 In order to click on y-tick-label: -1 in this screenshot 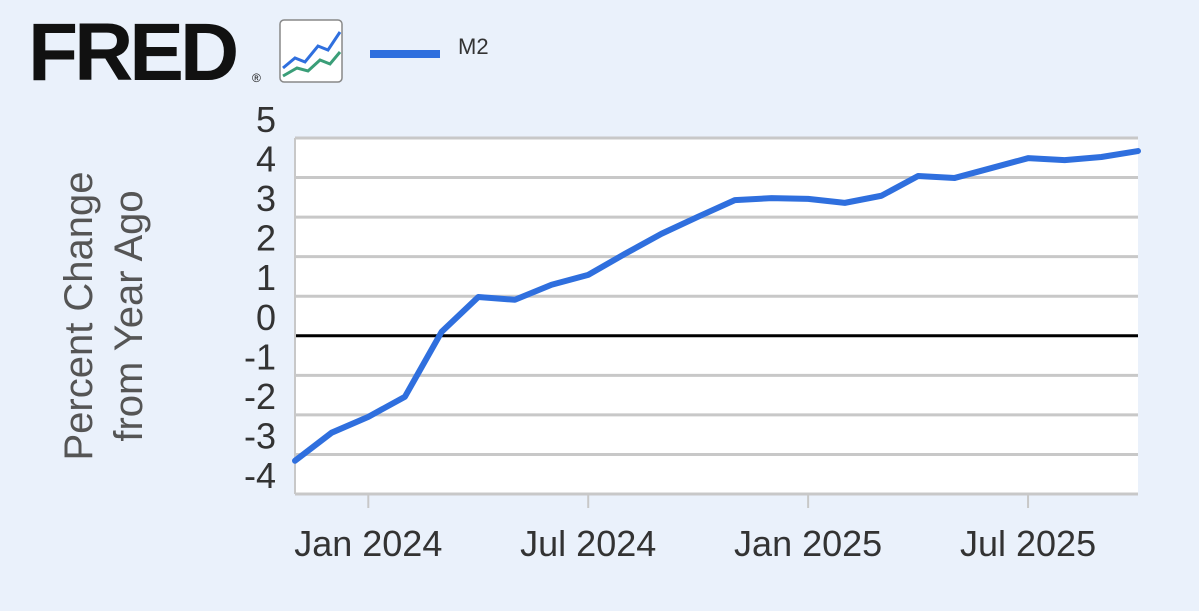, I will do `click(260, 356)`.